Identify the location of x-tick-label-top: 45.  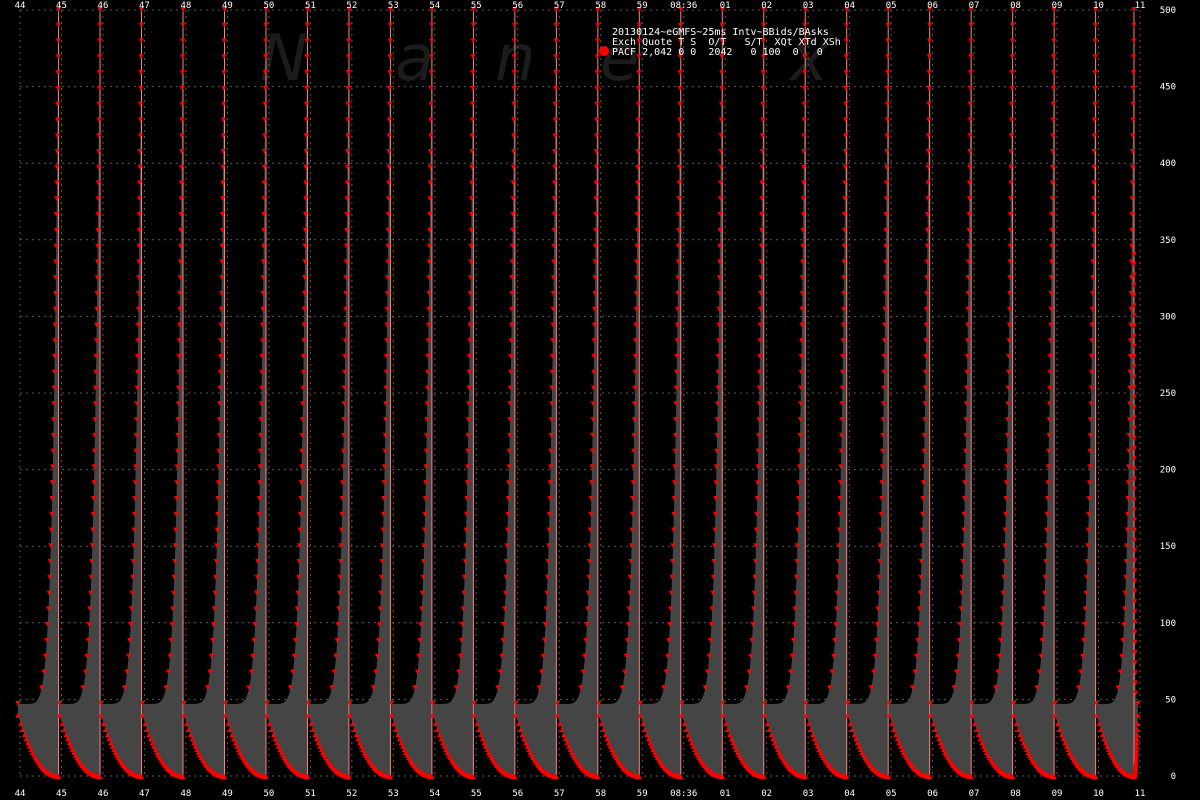
(61, 6).